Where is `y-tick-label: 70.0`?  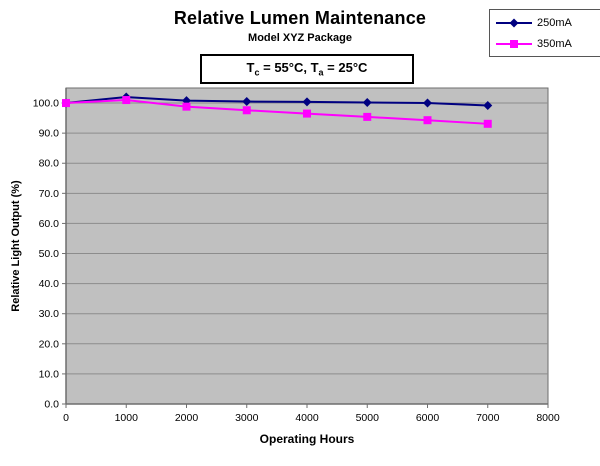
y-tick-label: 70.0 is located at coordinates (49, 194).